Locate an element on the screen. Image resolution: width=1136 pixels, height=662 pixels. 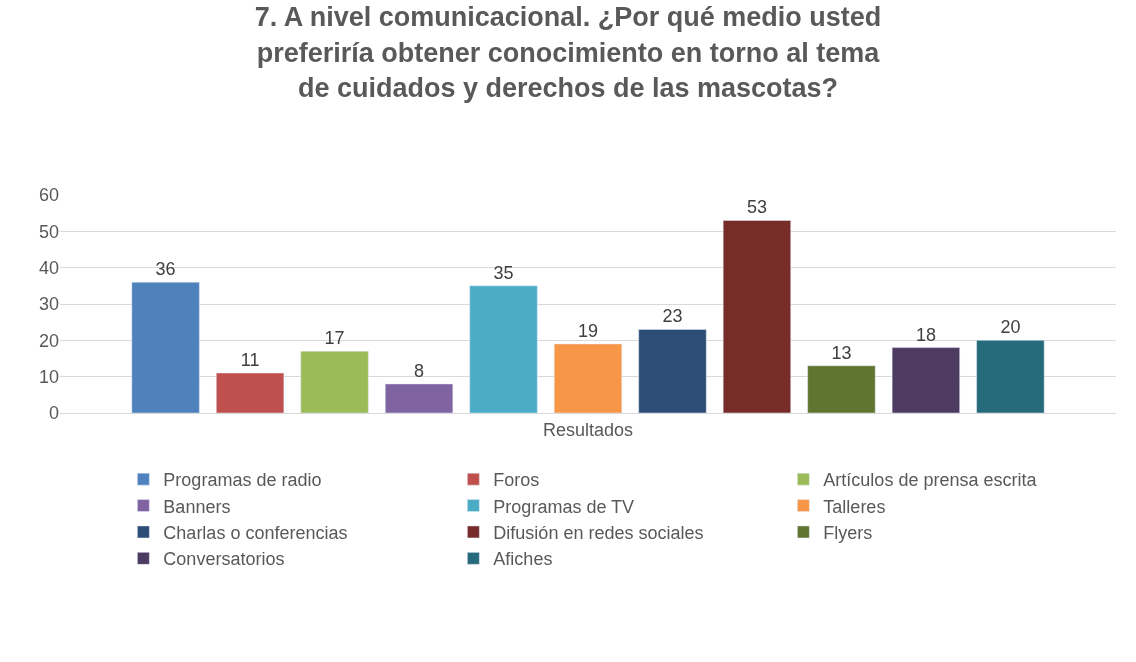
data-label: 19 is located at coordinates (588, 330).